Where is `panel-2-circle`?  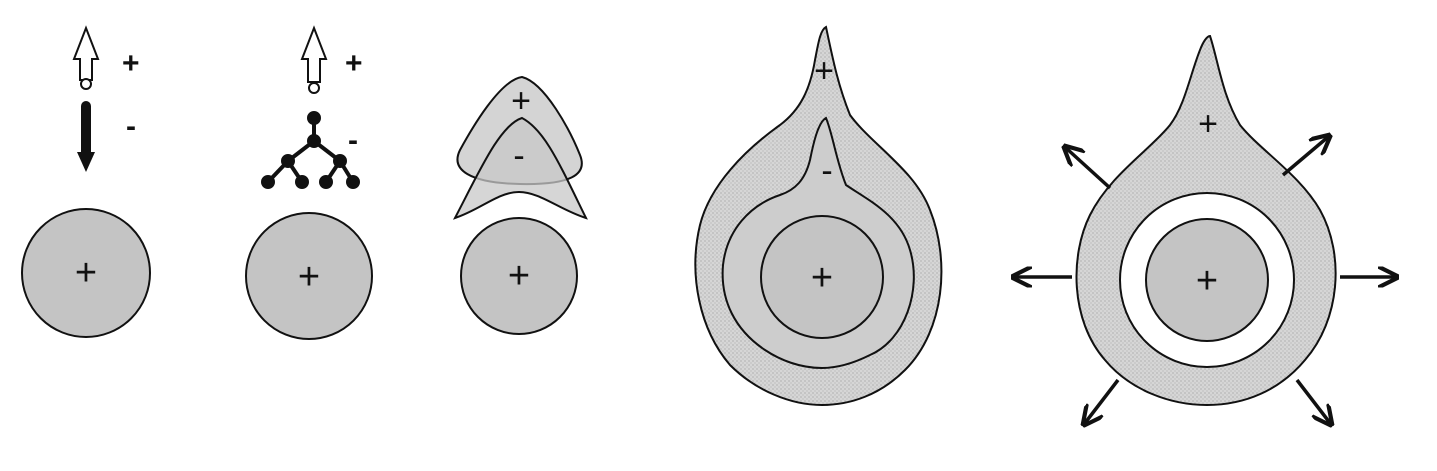 panel-2-circle is located at coordinates (309, 276).